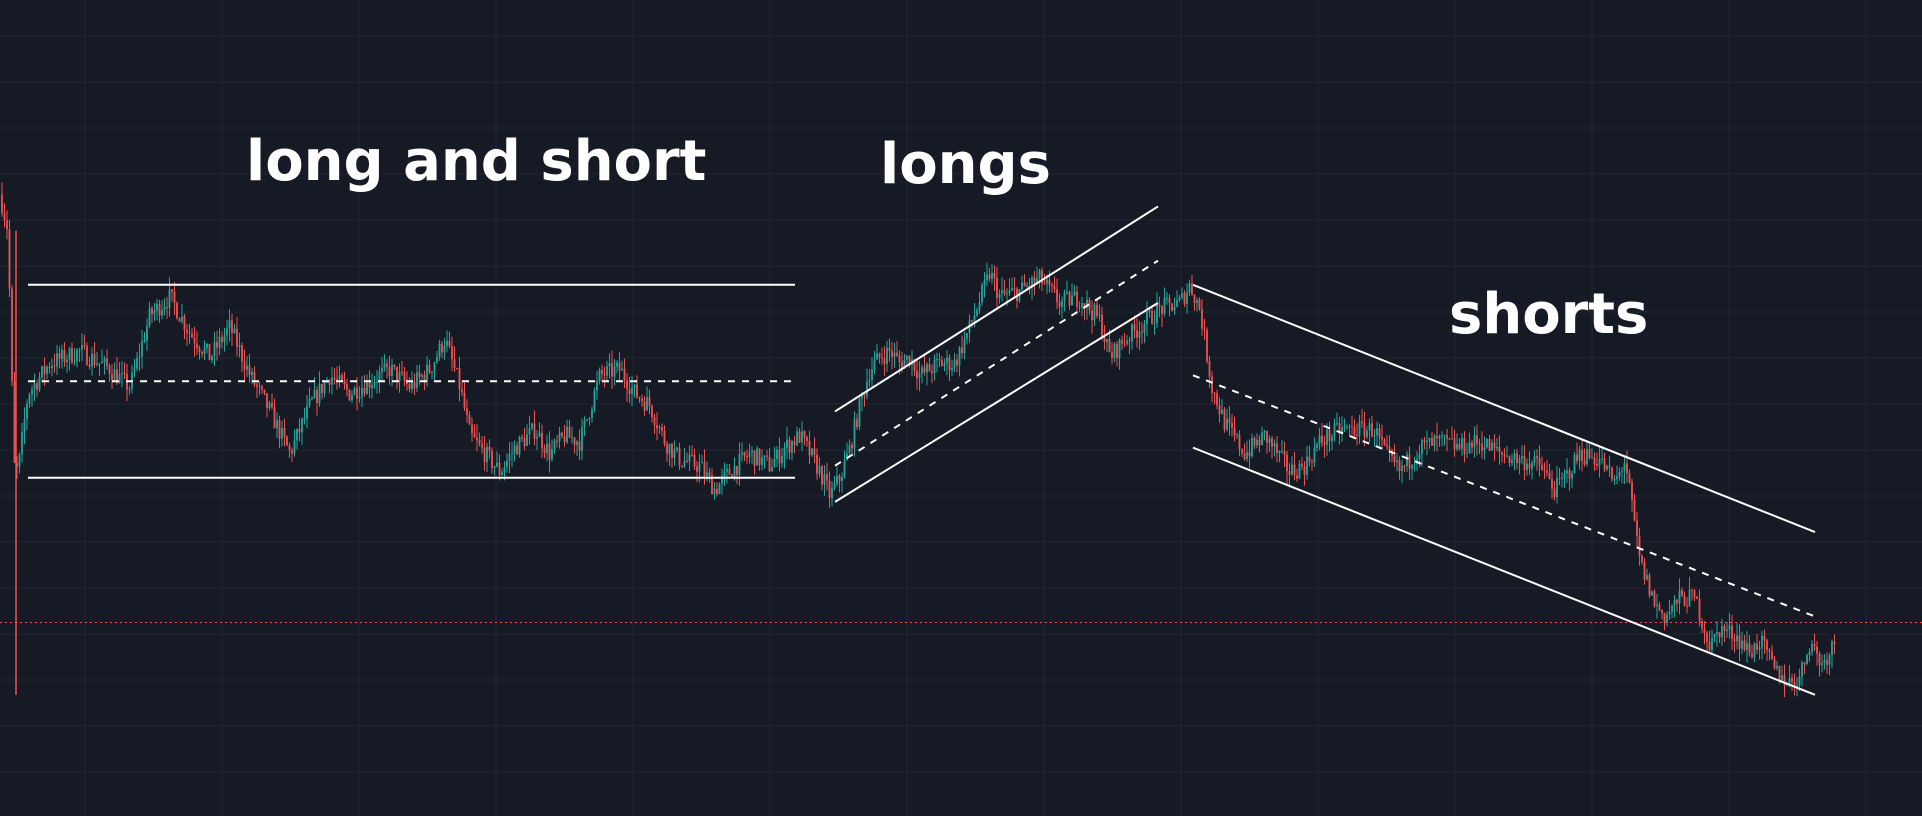  I want to click on down-channel-lower-line, so click(1504, 571).